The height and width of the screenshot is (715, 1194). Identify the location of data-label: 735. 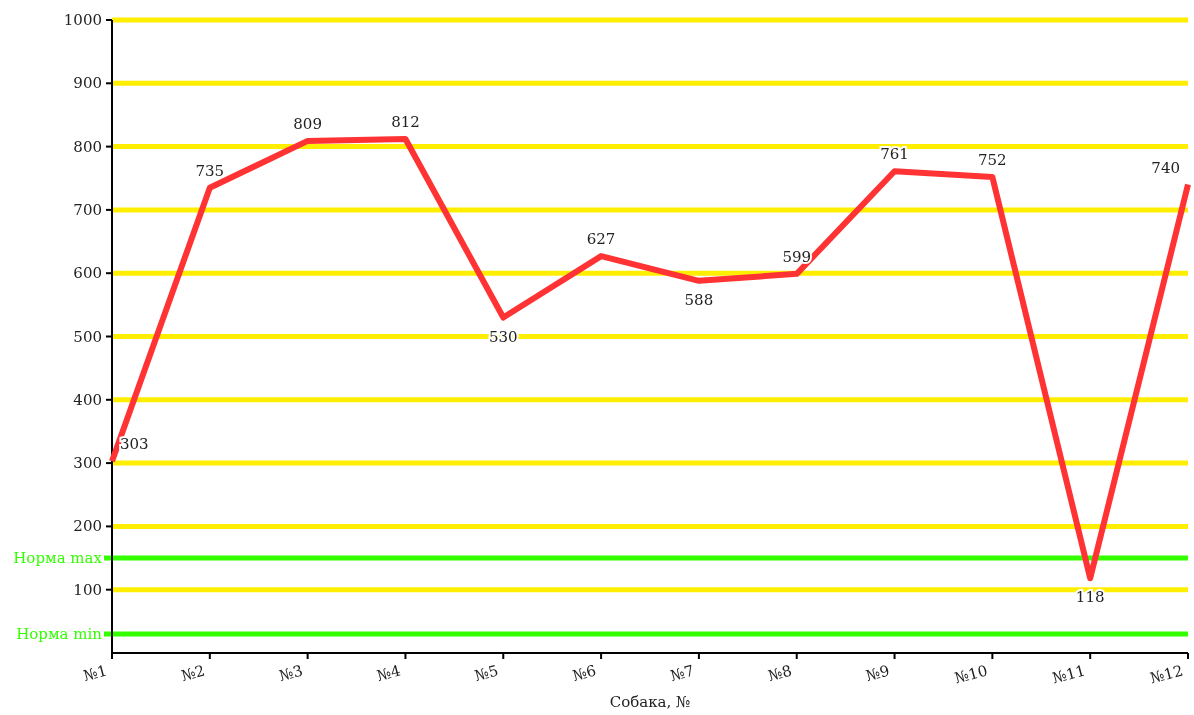
(210, 170).